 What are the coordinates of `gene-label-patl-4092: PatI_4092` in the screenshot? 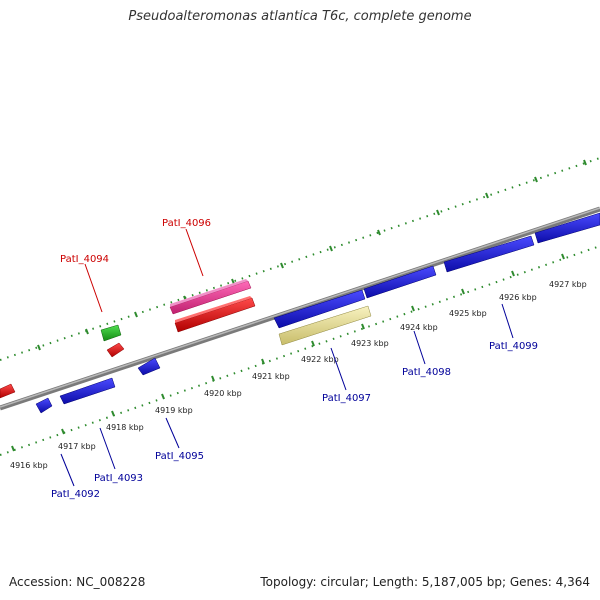 It's located at (75, 494).